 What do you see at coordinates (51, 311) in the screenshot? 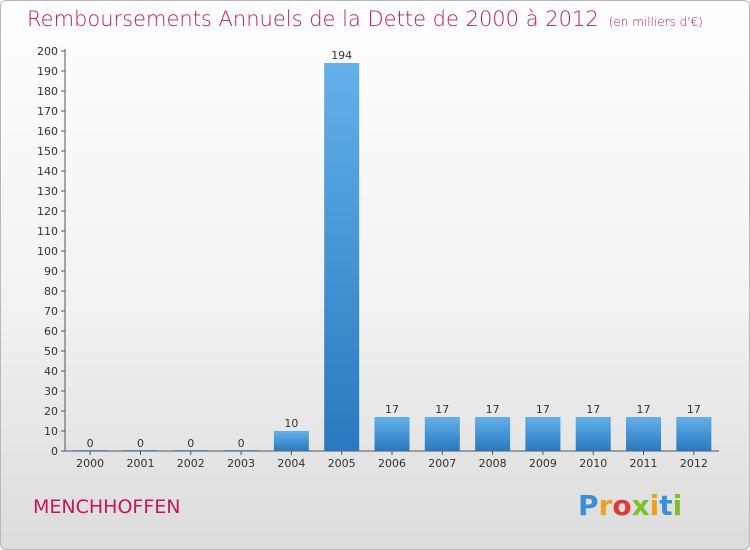
I see `y-tick-label: 70` at bounding box center [51, 311].